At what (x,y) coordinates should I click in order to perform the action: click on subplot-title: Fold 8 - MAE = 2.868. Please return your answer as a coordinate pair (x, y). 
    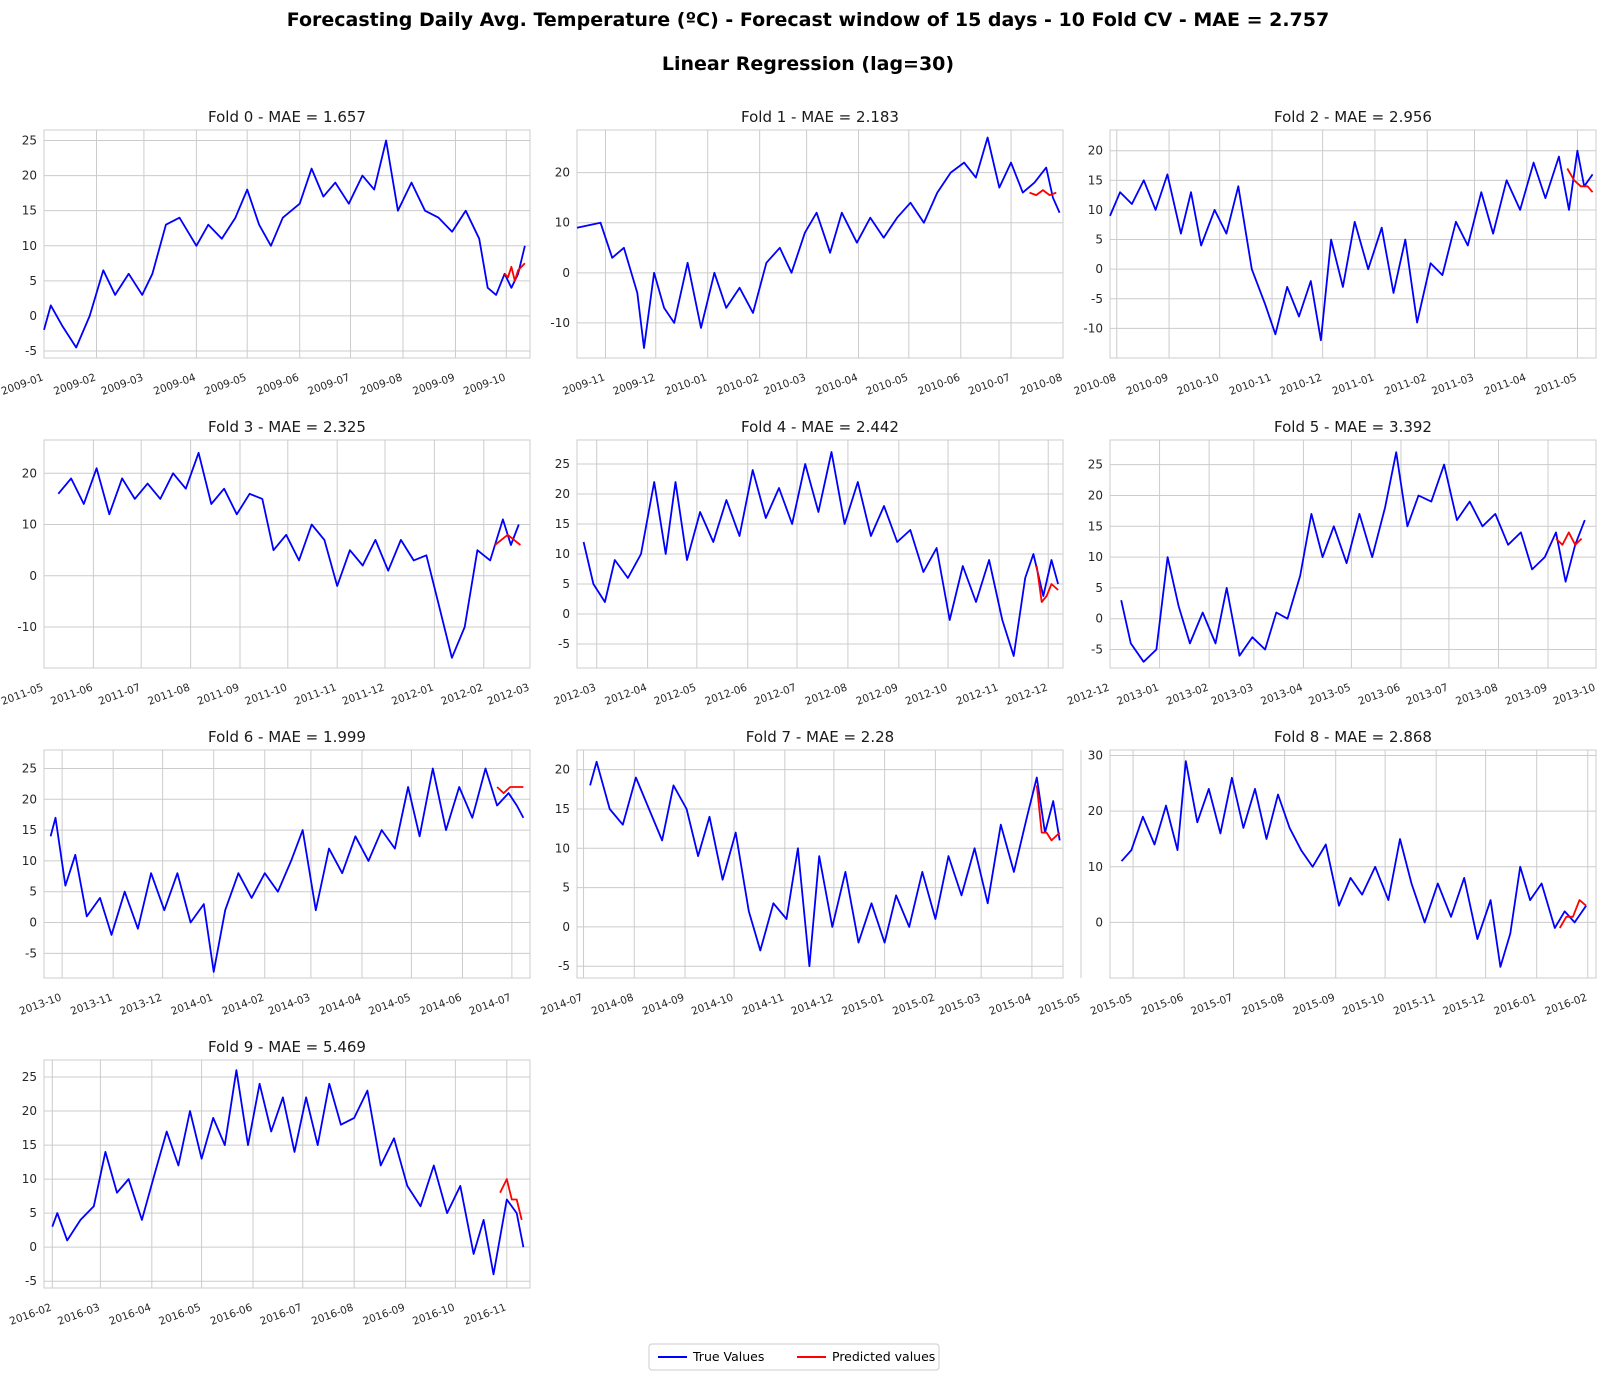
    Looking at the image, I should click on (1353, 737).